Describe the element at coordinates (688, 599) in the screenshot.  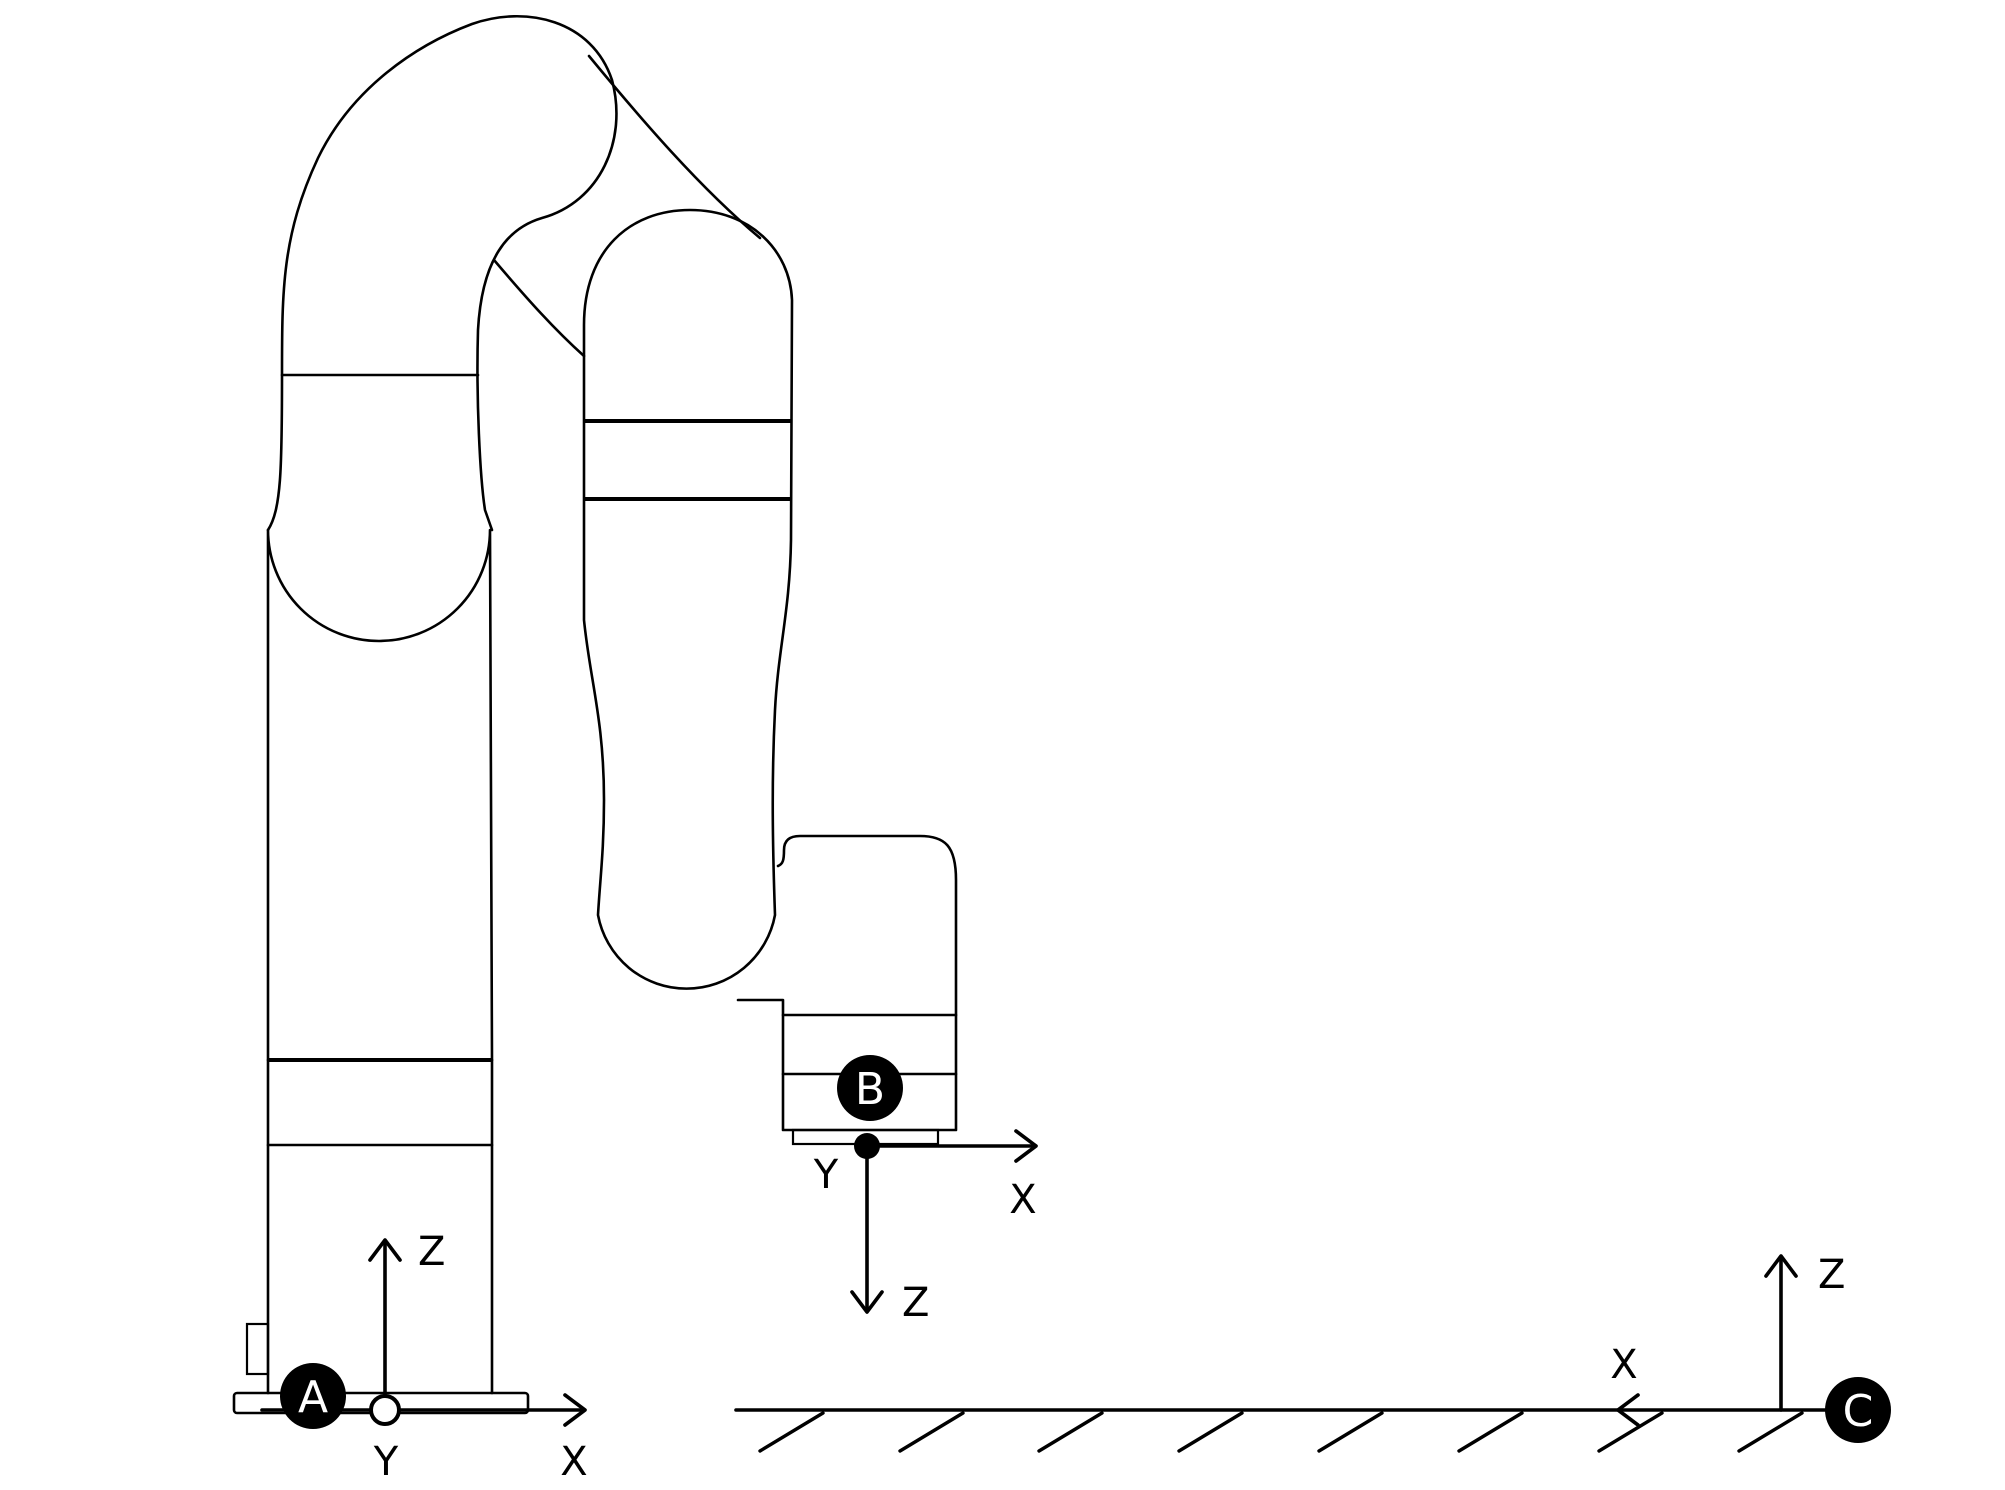
I see `forearm` at that location.